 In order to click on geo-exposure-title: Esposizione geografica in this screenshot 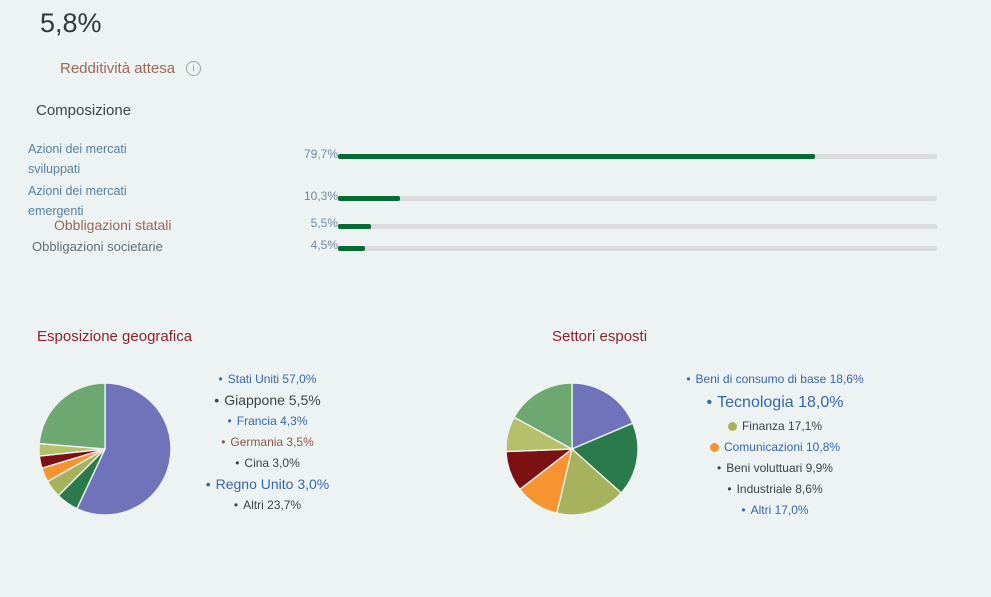, I will do `click(115, 336)`.